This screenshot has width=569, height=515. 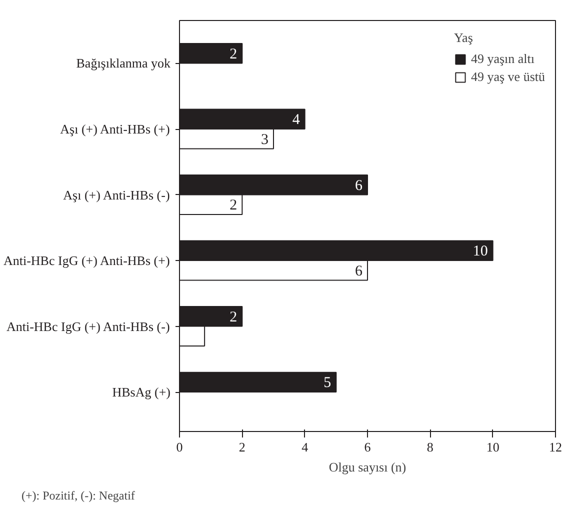 I want to click on x-tick-label: 0, so click(x=179, y=447).